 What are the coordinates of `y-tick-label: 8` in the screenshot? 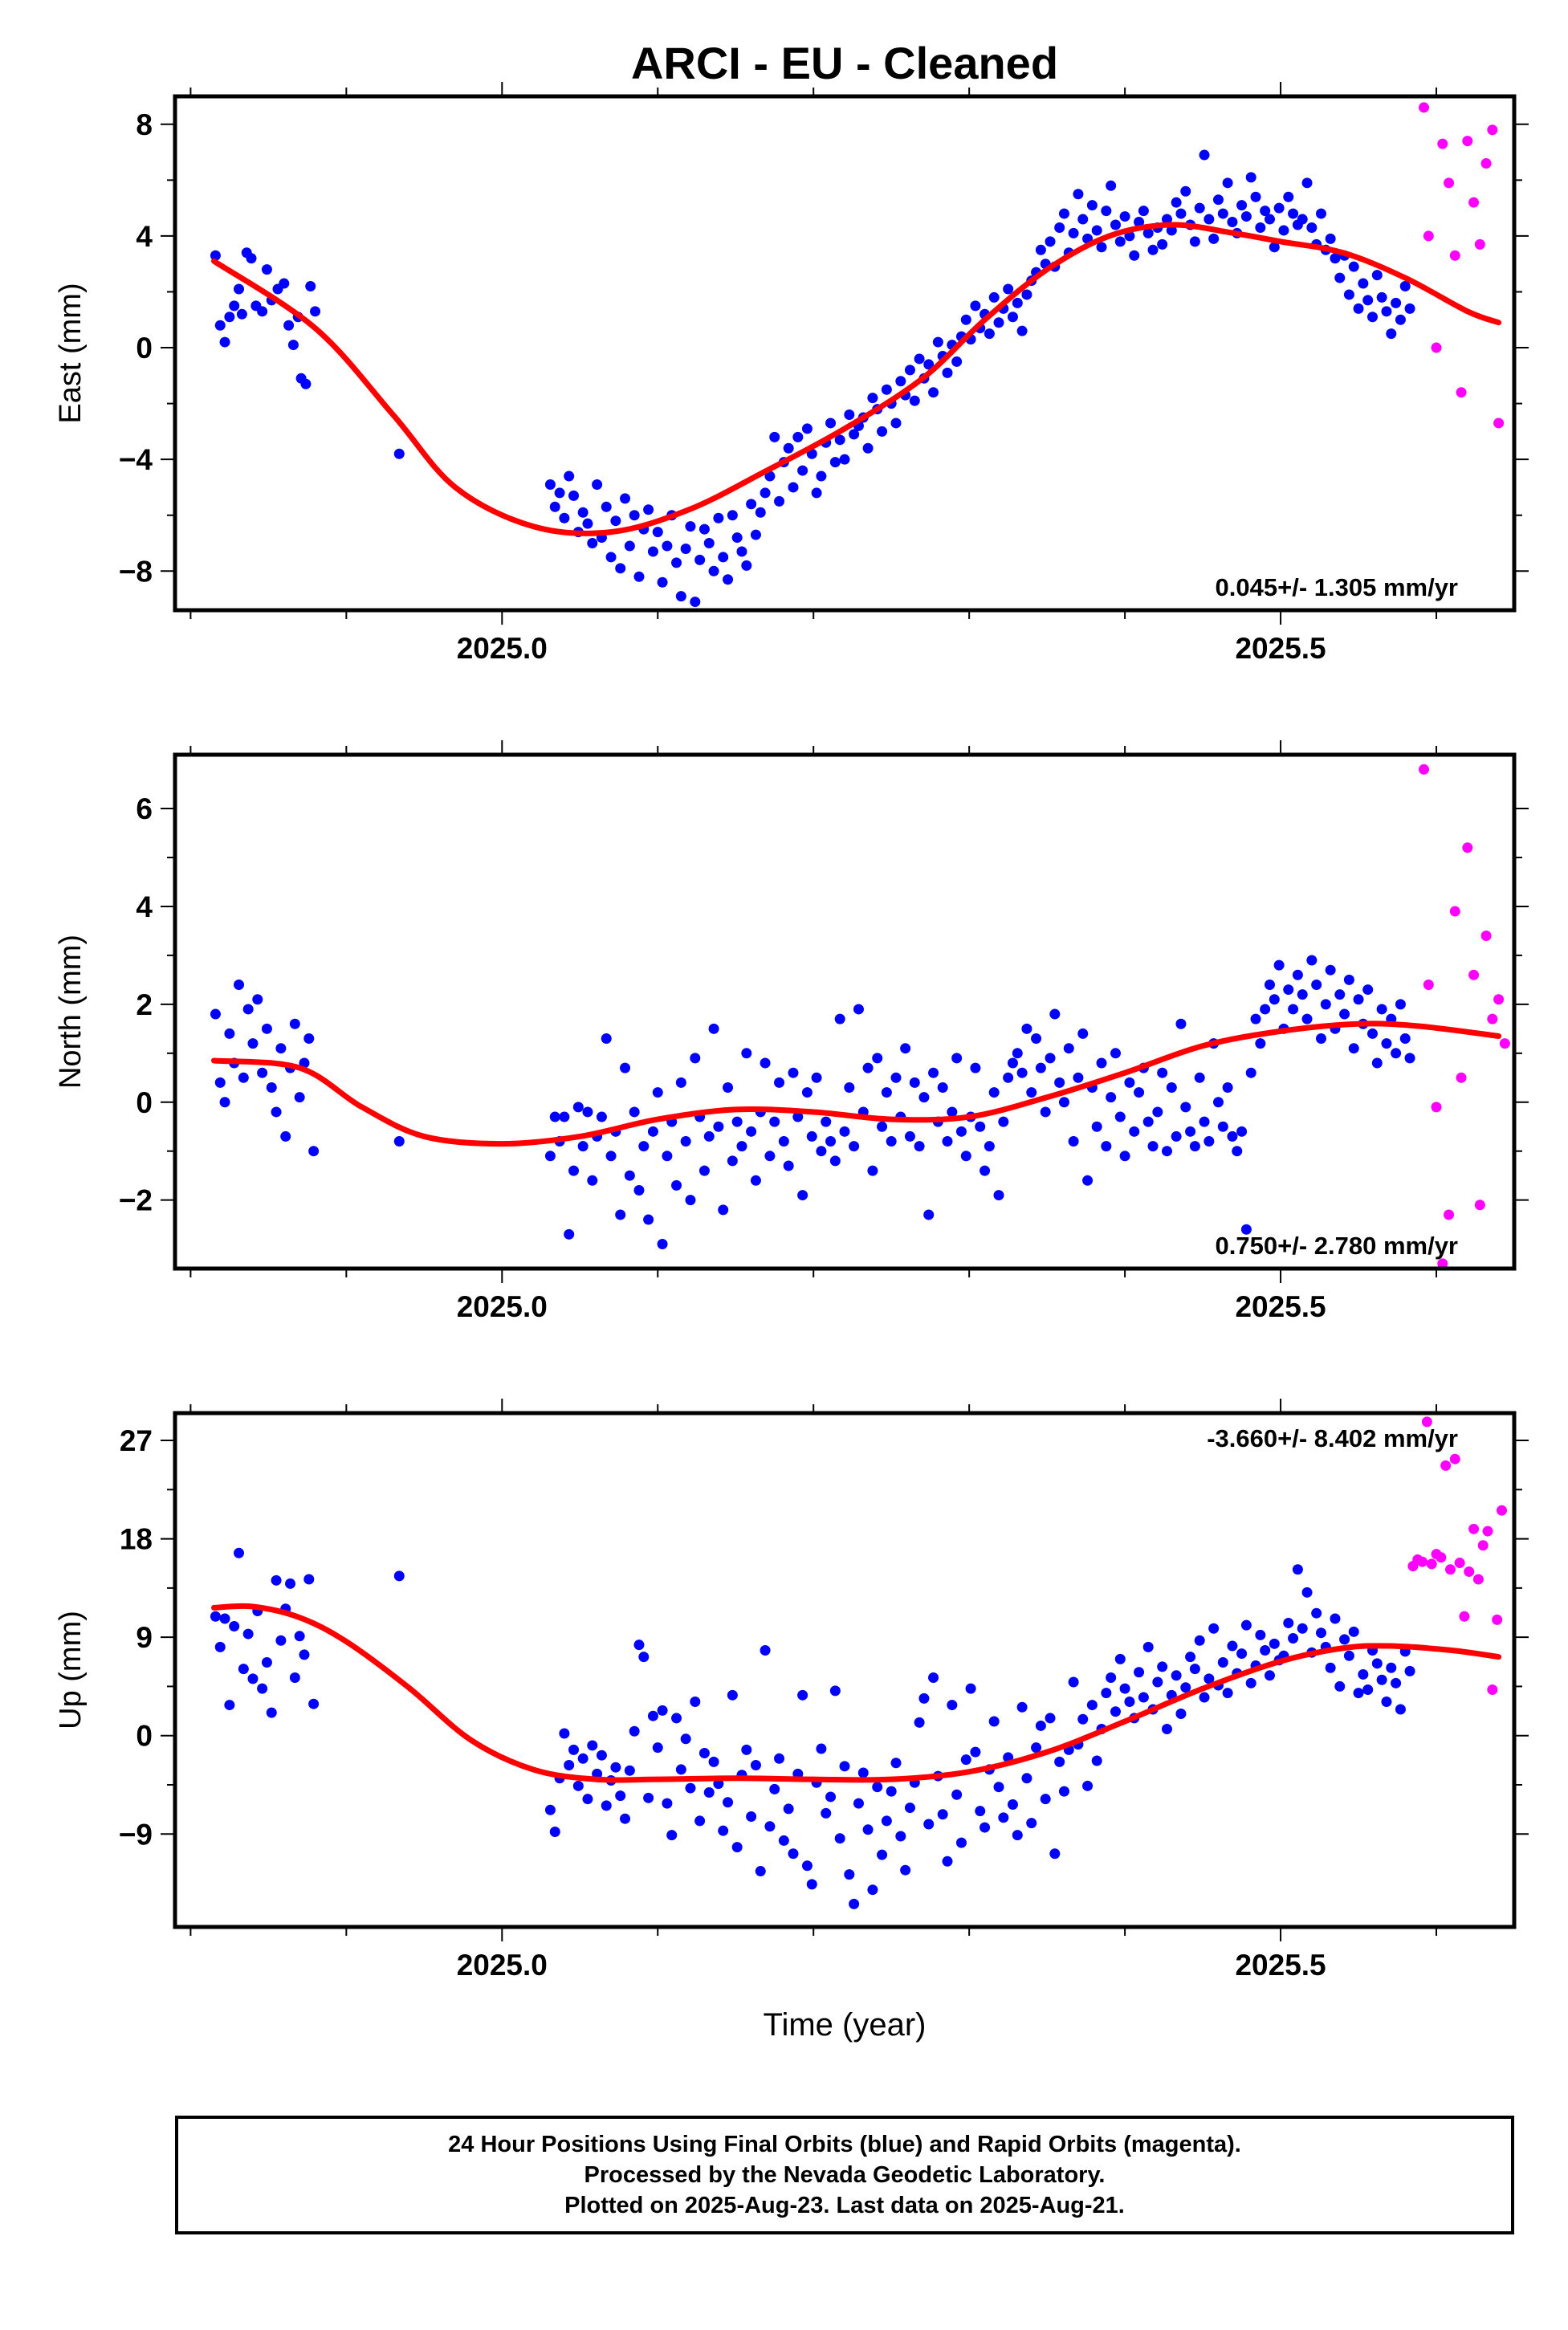 It's located at (144, 124).